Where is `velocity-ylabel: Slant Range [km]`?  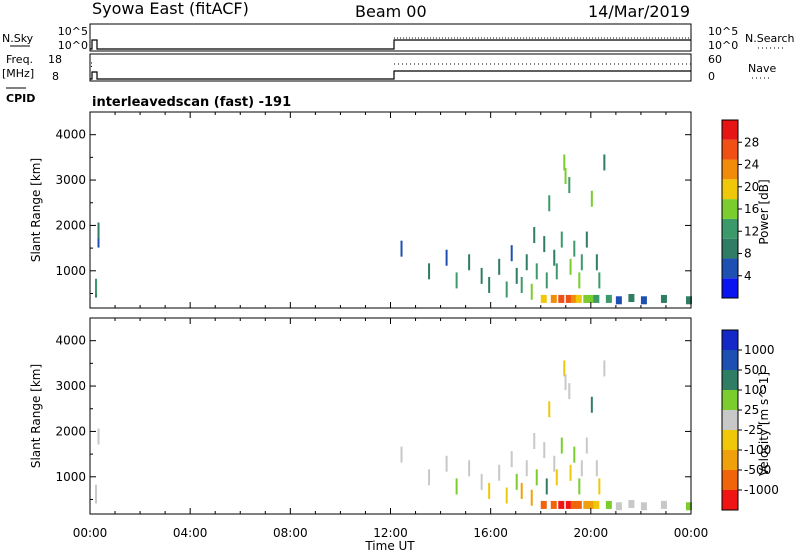 velocity-ylabel: Slant Range [km] is located at coordinates (36, 416).